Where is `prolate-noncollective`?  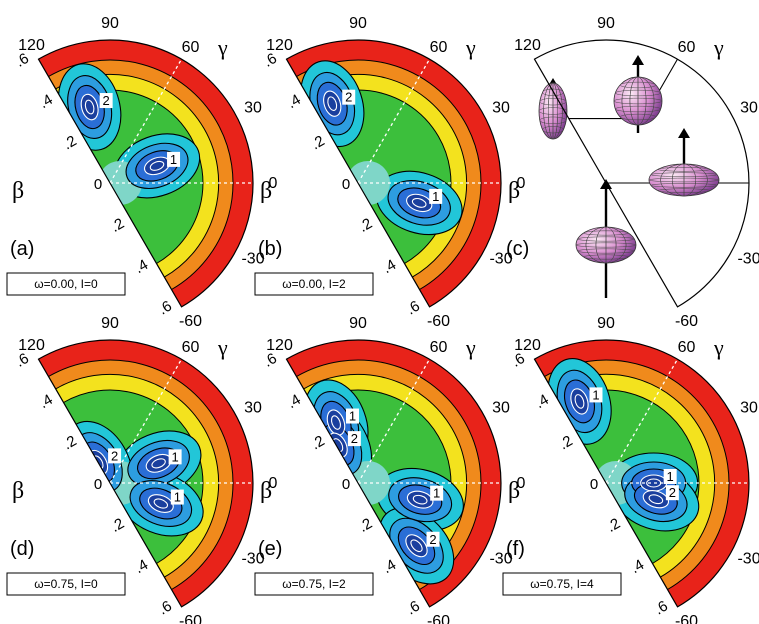
prolate-noncollective is located at coordinates (553, 111).